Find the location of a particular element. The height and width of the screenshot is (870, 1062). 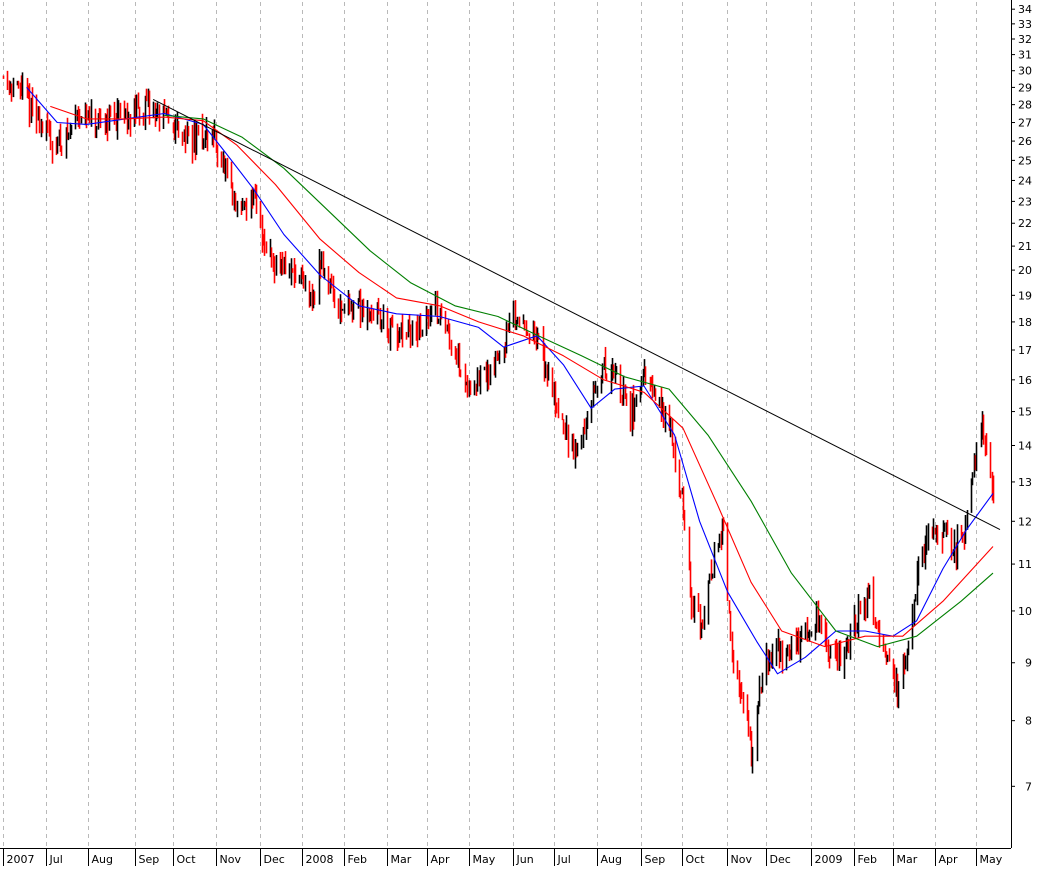

y-tick-label: 18 is located at coordinates (1025, 322).